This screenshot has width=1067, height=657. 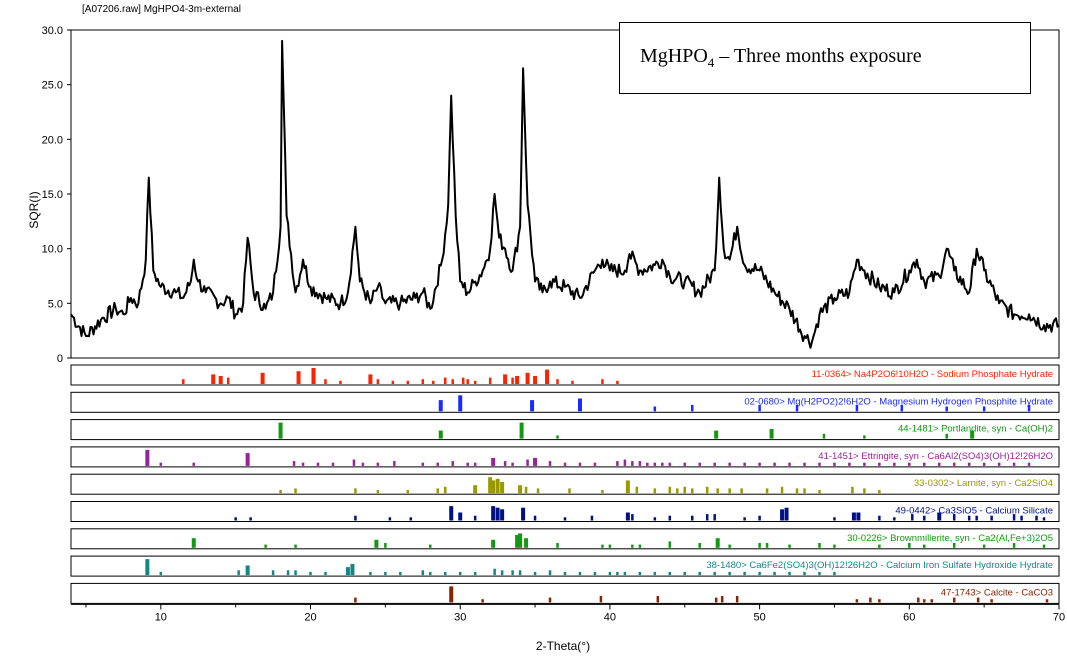 I want to click on y-axis-label: SQR(I), so click(x=34, y=209).